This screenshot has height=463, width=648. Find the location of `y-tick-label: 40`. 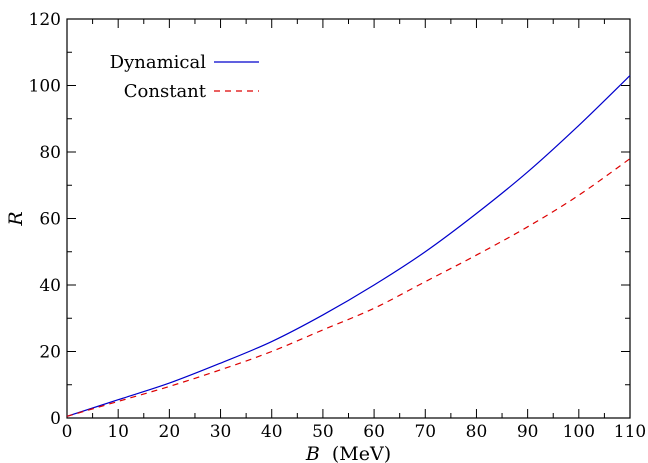

y-tick-label: 40 is located at coordinates (50, 286).